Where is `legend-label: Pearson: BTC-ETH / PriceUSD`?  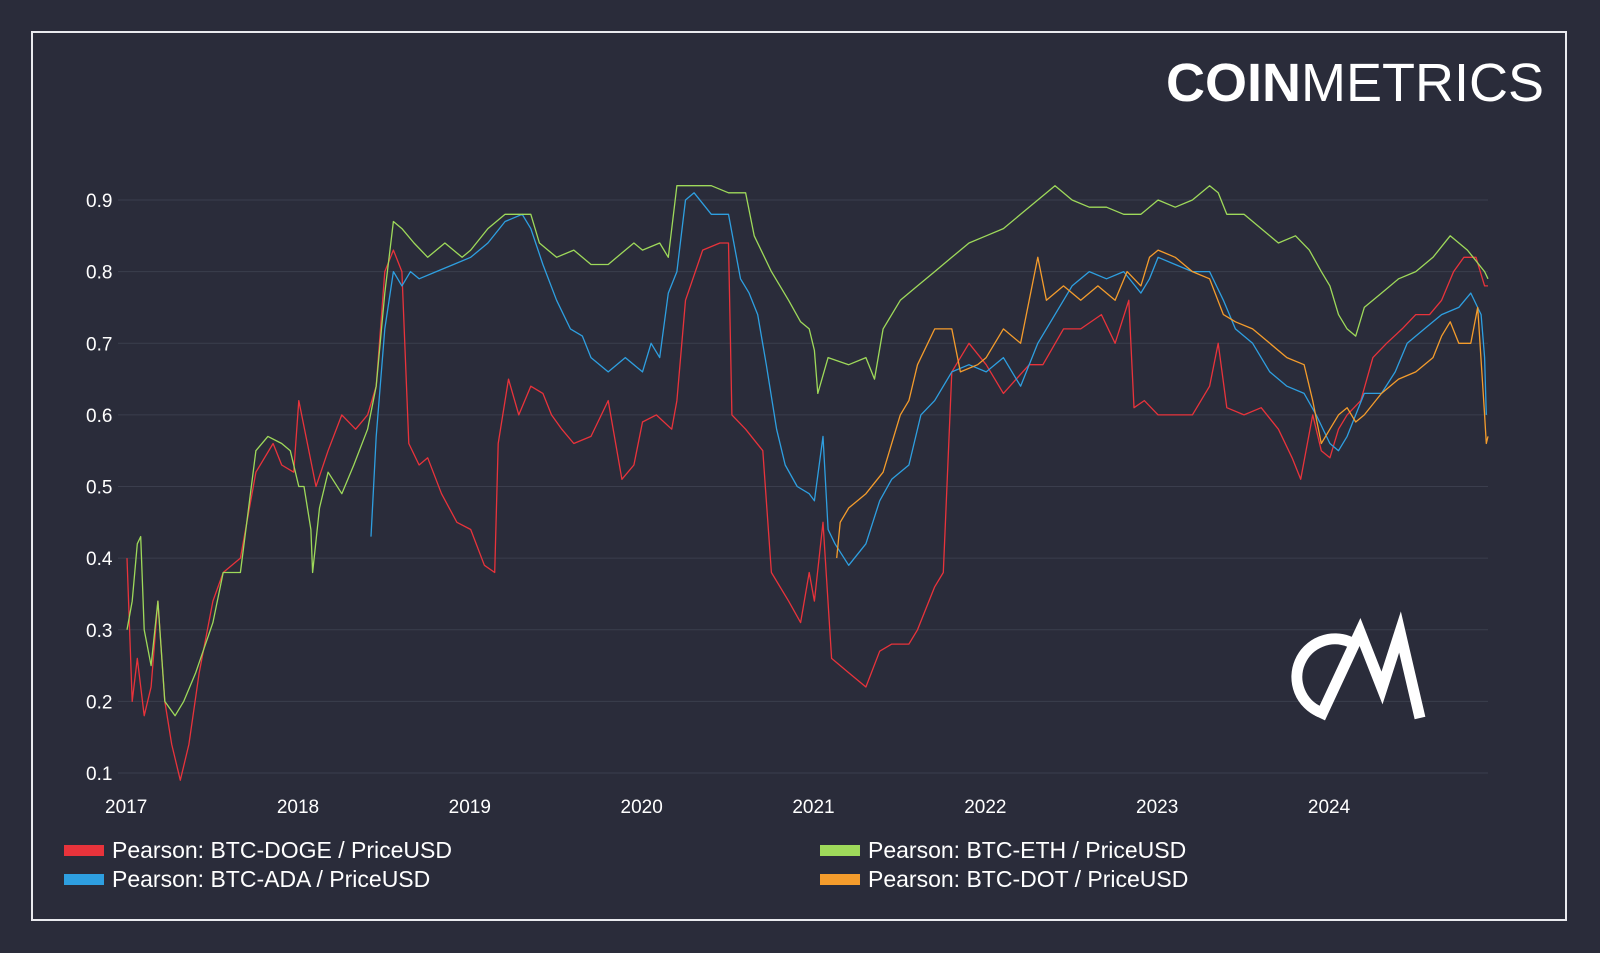
legend-label: Pearson: BTC-ETH / PriceUSD is located at coordinates (1027, 850).